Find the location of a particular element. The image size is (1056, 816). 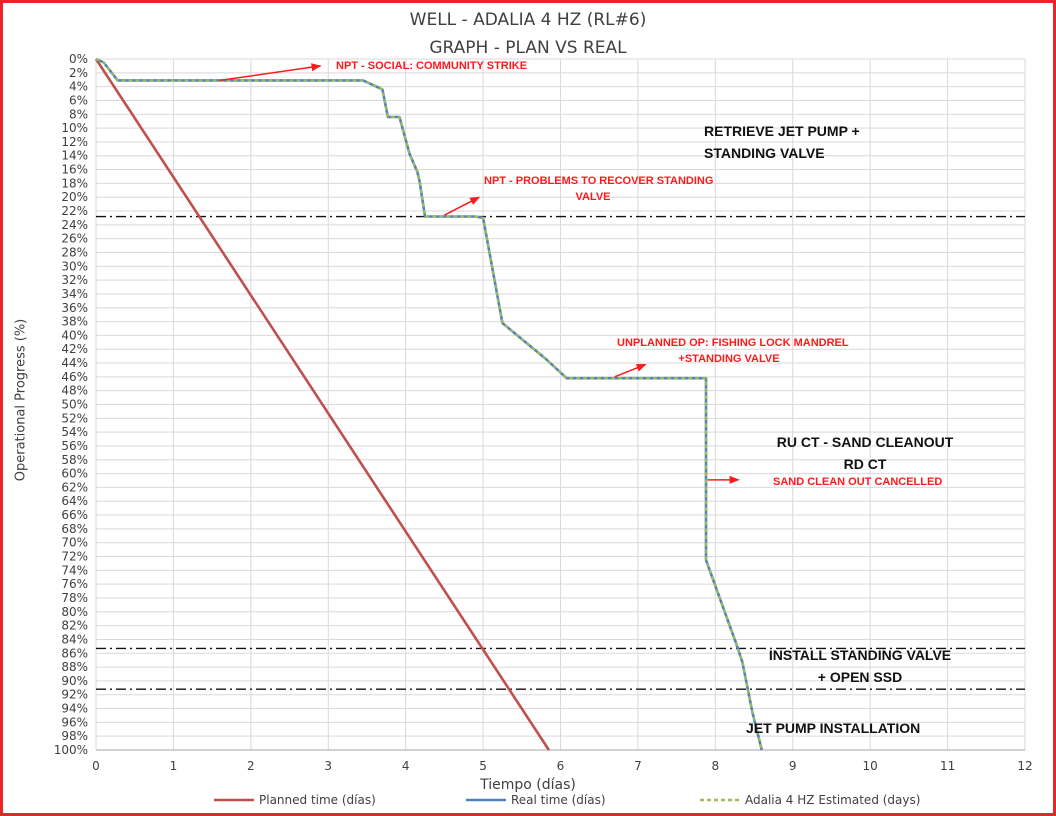

x-tick-label: 11 is located at coordinates (947, 766).